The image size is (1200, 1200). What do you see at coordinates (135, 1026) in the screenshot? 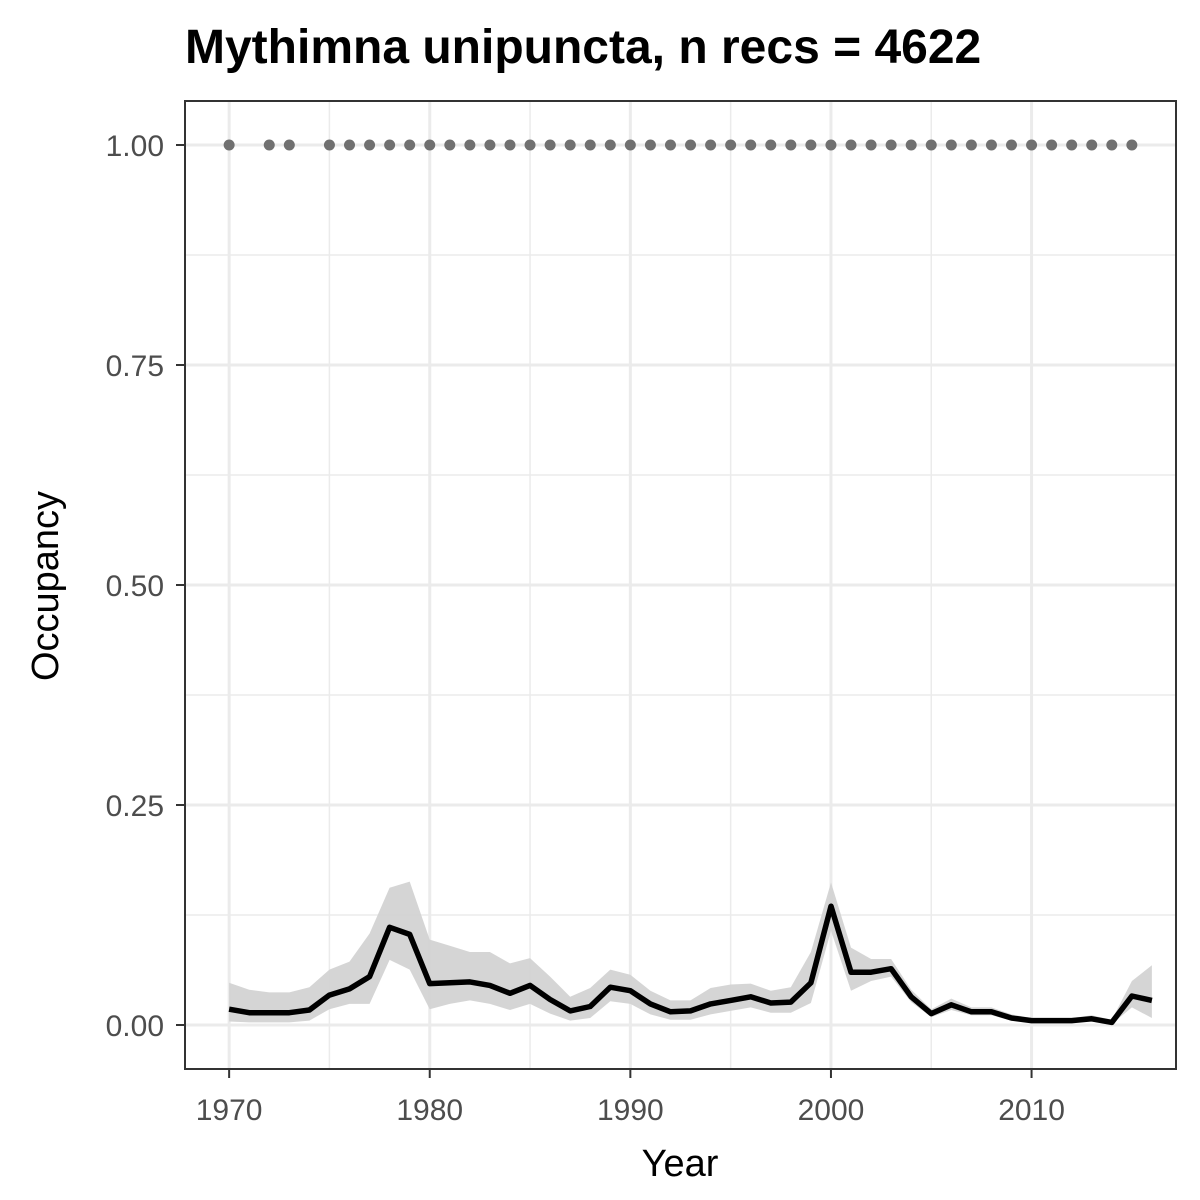
I see `y-tick-label: 0.00` at bounding box center [135, 1026].